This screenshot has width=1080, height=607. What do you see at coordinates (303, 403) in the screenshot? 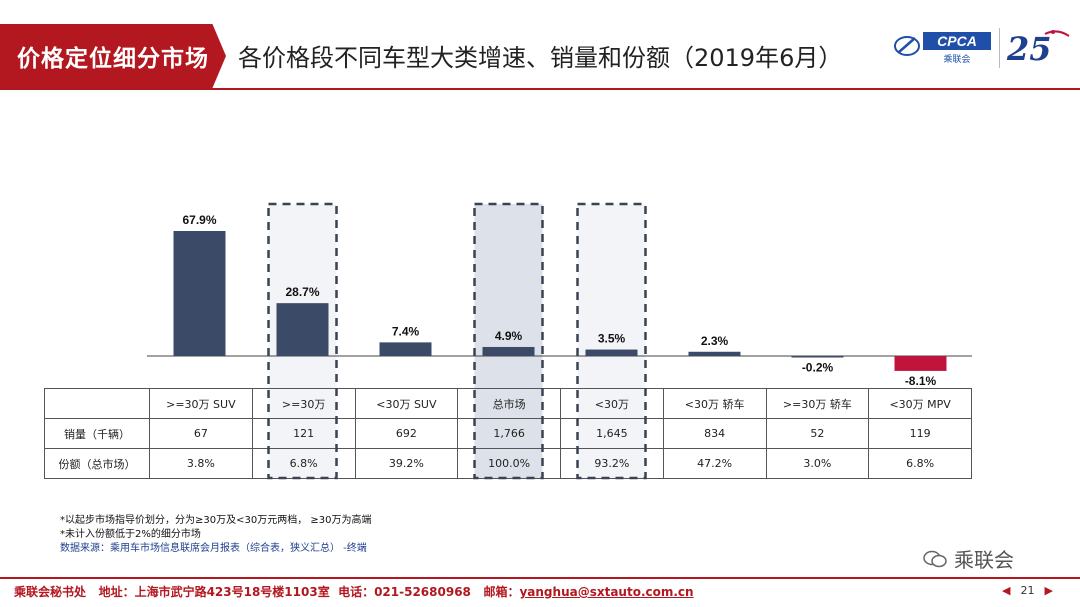
I see `table-header-cell: >=30万` at bounding box center [303, 403].